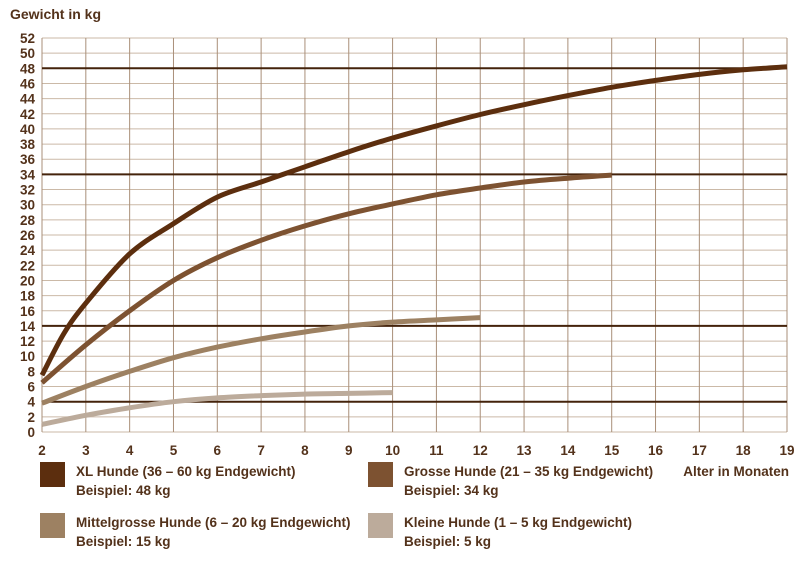 The height and width of the screenshot is (561, 800). Describe the element at coordinates (518, 522) in the screenshot. I see `legend-label: Kleine Hunde (1 – 5 kg Endgewicht)` at that location.